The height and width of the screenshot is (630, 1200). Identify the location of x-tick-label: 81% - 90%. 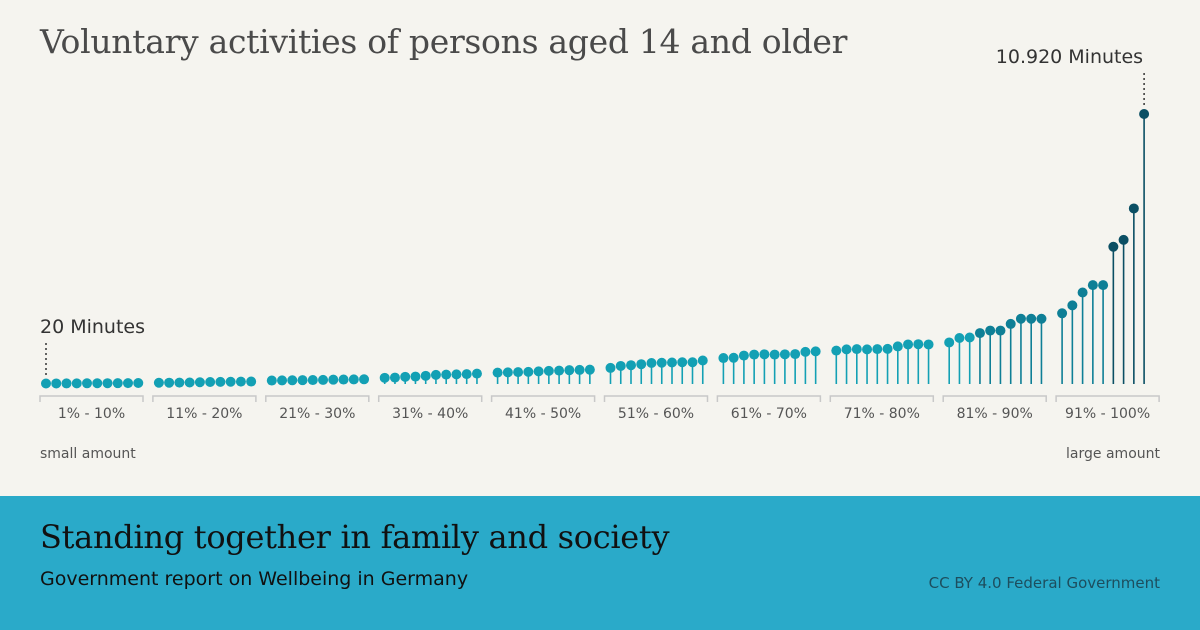
(995, 414).